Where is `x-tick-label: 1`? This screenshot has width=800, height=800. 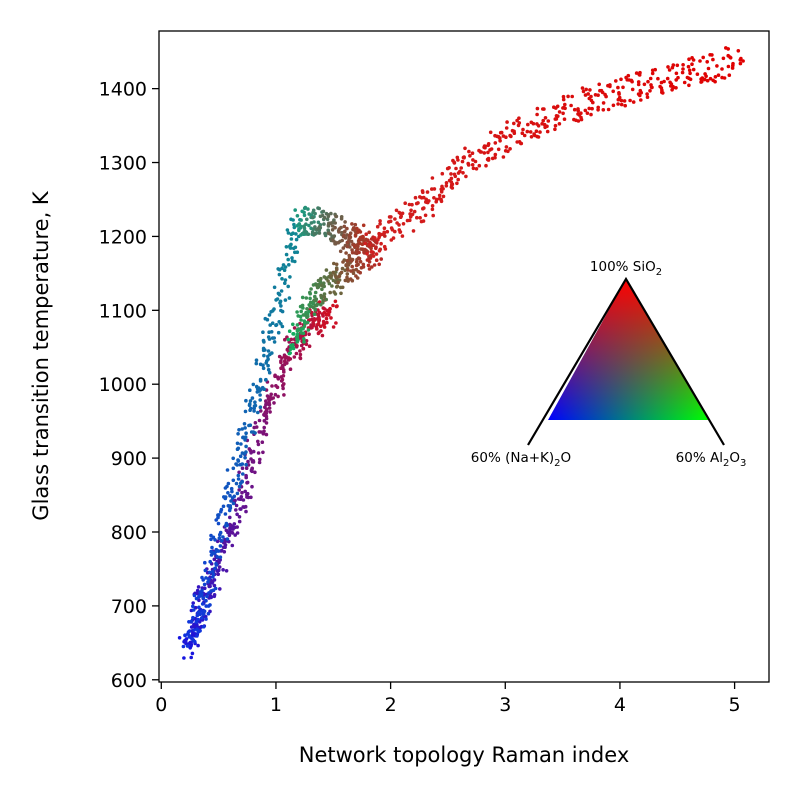
x-tick-label: 1 is located at coordinates (276, 705).